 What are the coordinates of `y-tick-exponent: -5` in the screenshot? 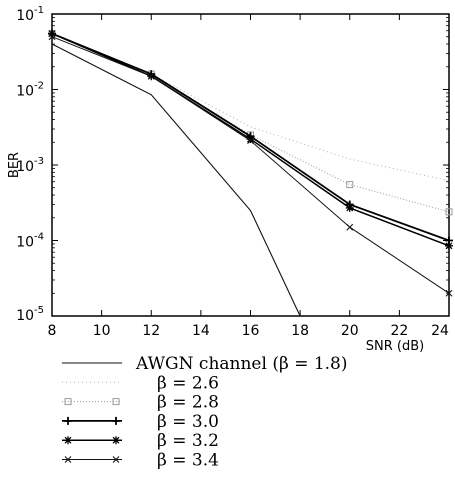 It's located at (39, 310).